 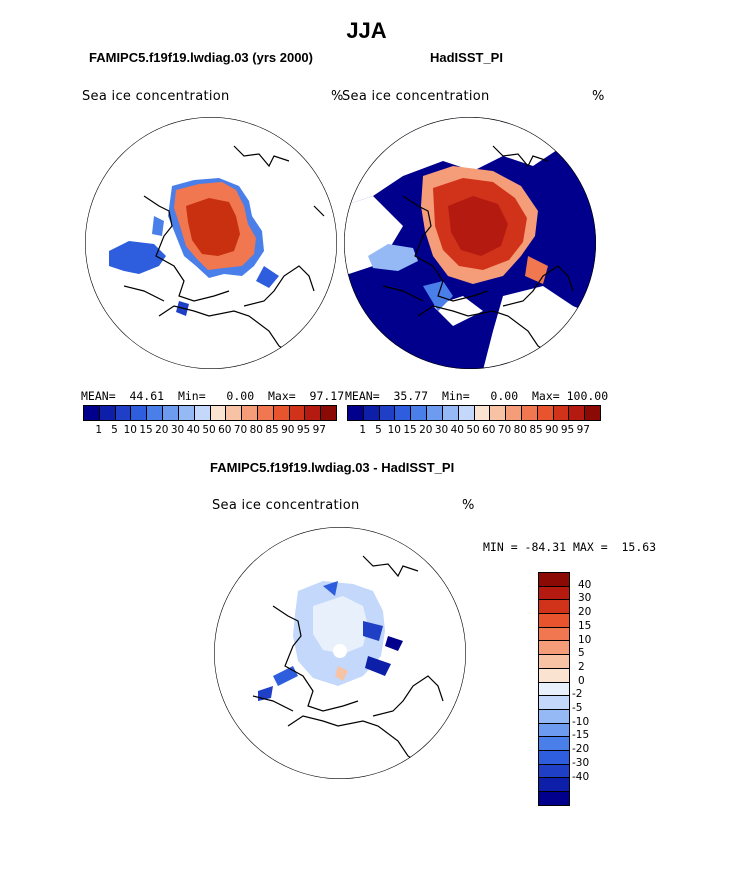 I want to click on left-stats: MEAN= 44.61 Min= 0.00 Max= 97.17, so click(x=212, y=396).